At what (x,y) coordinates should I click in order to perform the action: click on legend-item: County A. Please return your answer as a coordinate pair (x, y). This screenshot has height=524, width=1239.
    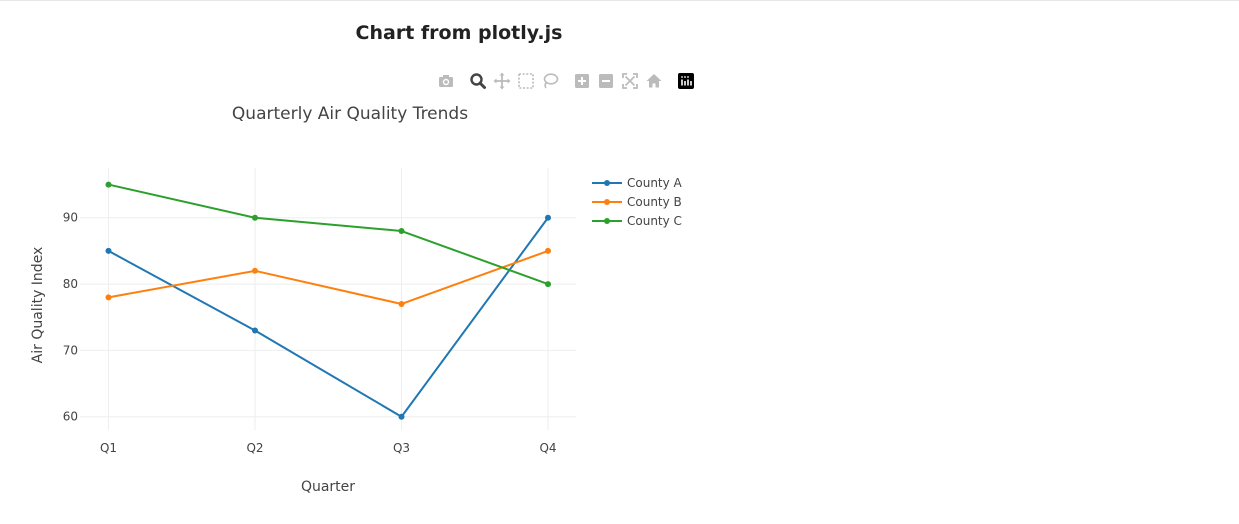
    Looking at the image, I should click on (637, 183).